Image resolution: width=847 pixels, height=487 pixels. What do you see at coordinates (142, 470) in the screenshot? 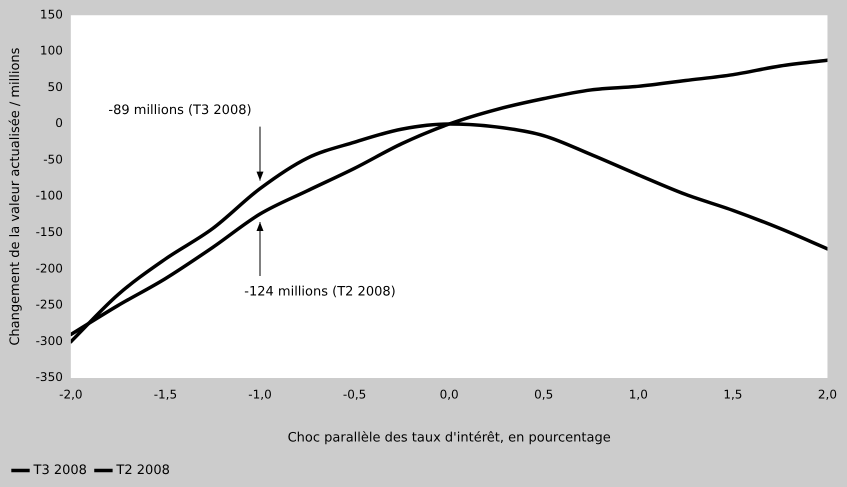
I see `legend-label: T2 2008` at bounding box center [142, 470].